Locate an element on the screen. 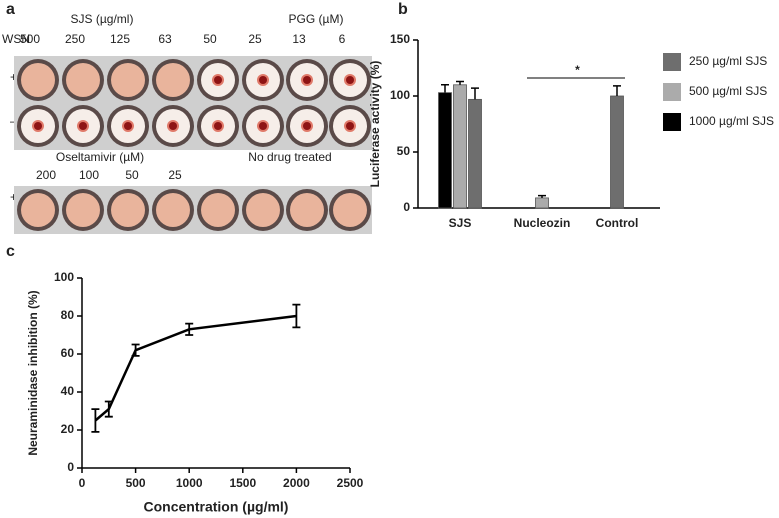  y-tick-label: 150 is located at coordinates (400, 39).